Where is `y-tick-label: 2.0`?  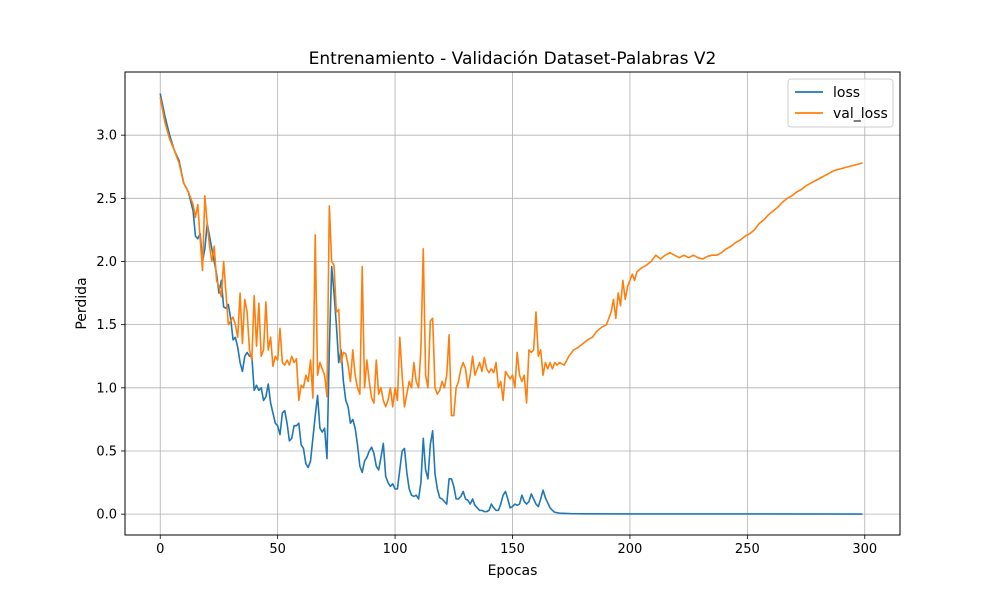 y-tick-label: 2.0 is located at coordinates (106, 262).